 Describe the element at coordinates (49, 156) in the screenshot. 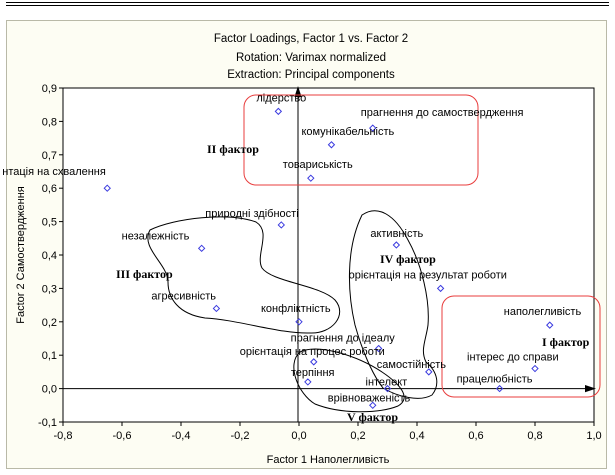

I see `y-tick-label: 0,7` at that location.